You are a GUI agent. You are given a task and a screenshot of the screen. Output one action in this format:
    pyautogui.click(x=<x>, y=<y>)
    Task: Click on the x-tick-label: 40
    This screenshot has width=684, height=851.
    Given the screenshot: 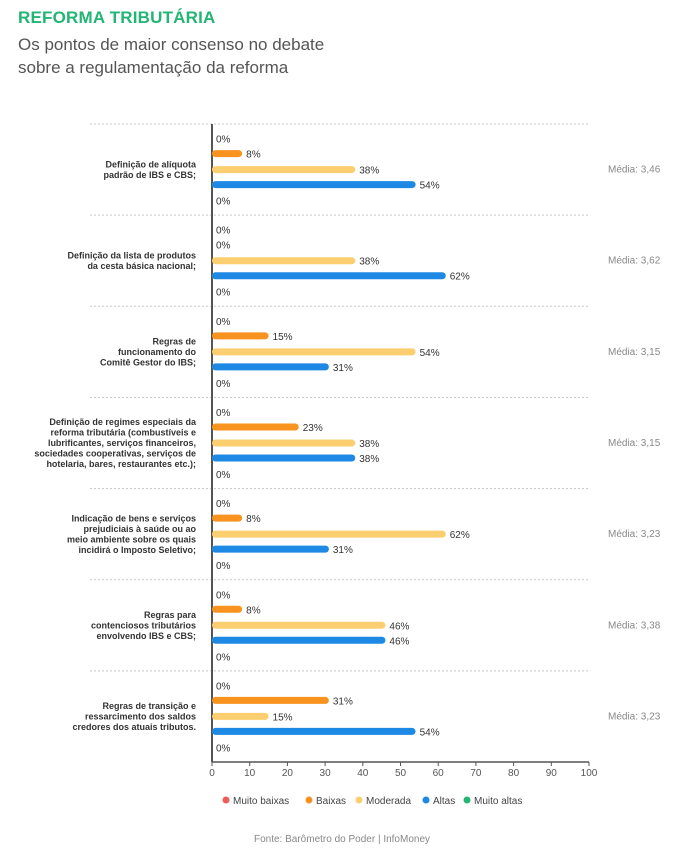 What is the action you would take?
    pyautogui.click(x=363, y=773)
    